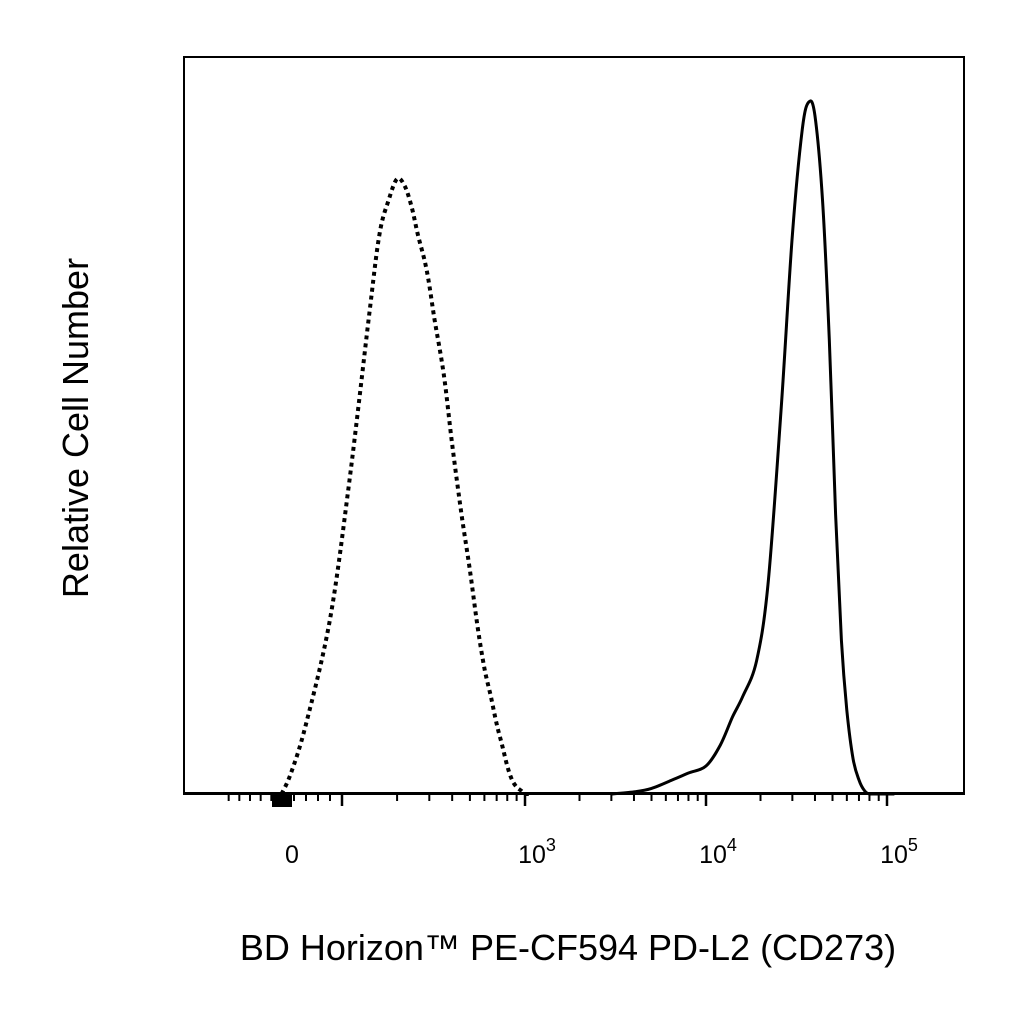 The image size is (1024, 1024). I want to click on x-axis-ticks, so click(558, 800).